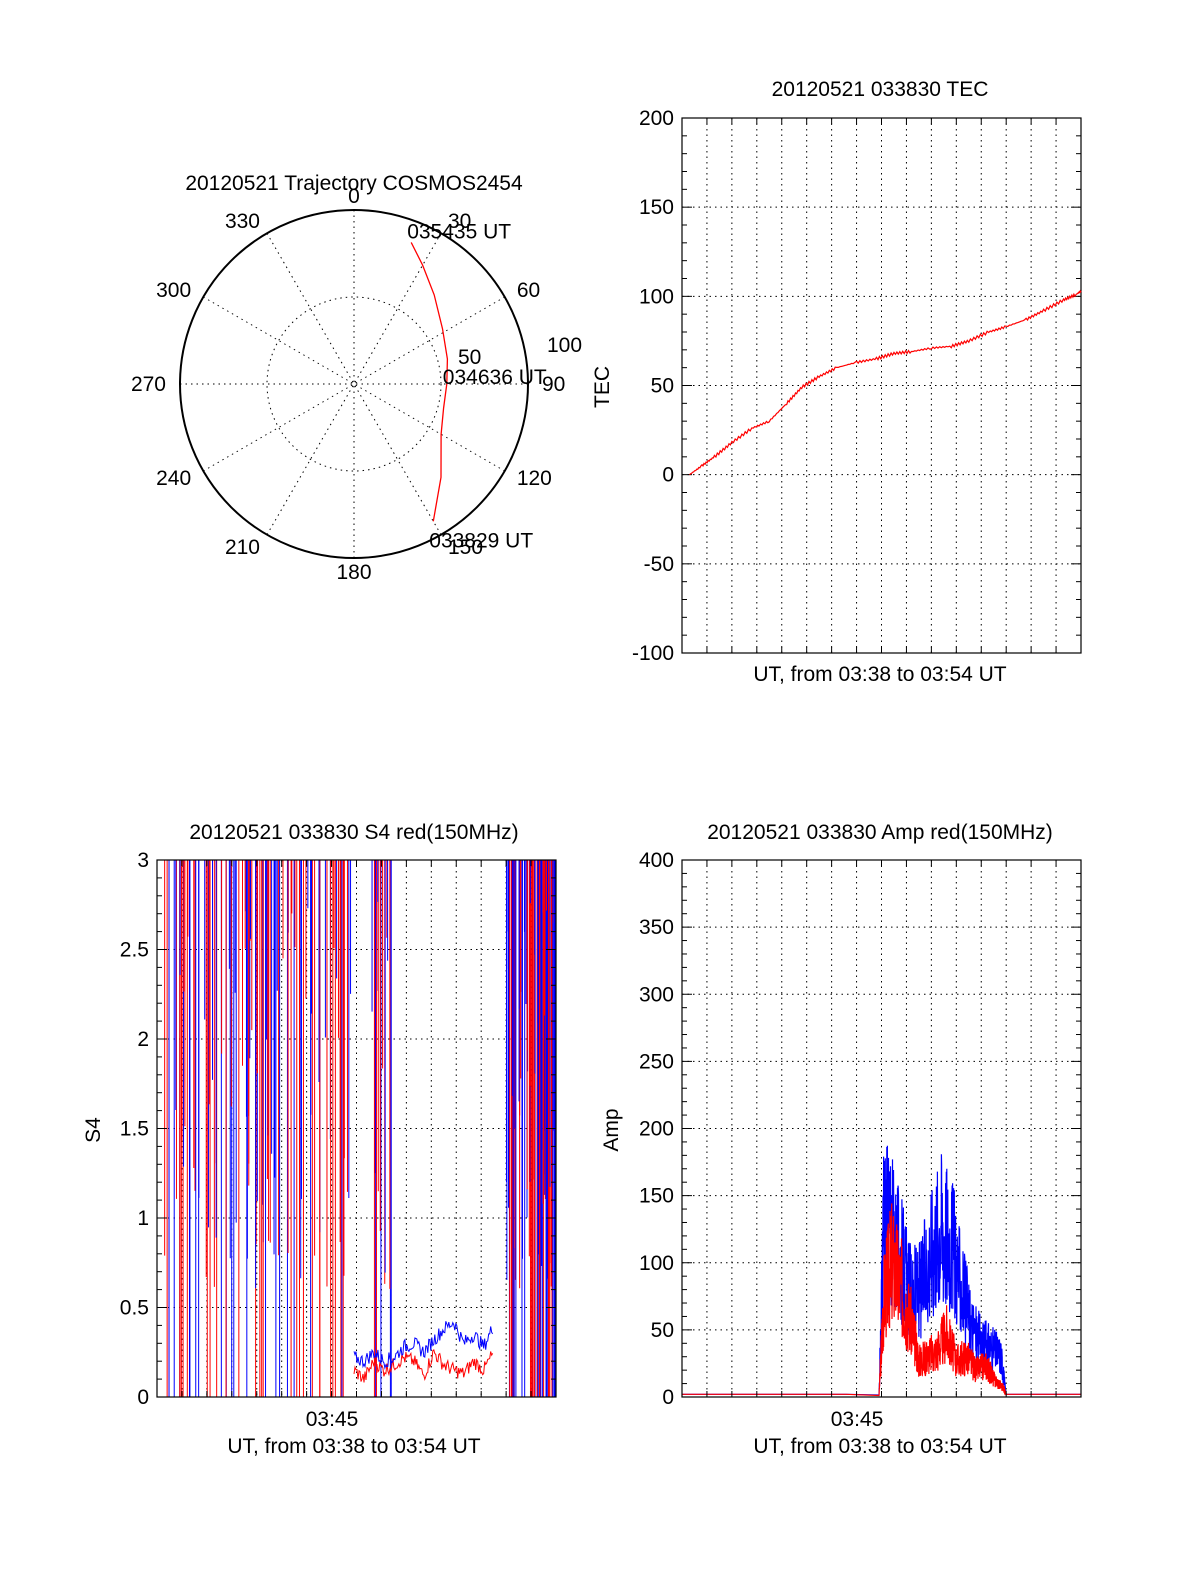 This screenshot has height=1575, width=1200. I want to click on polar-angle-label: 270, so click(148, 384).